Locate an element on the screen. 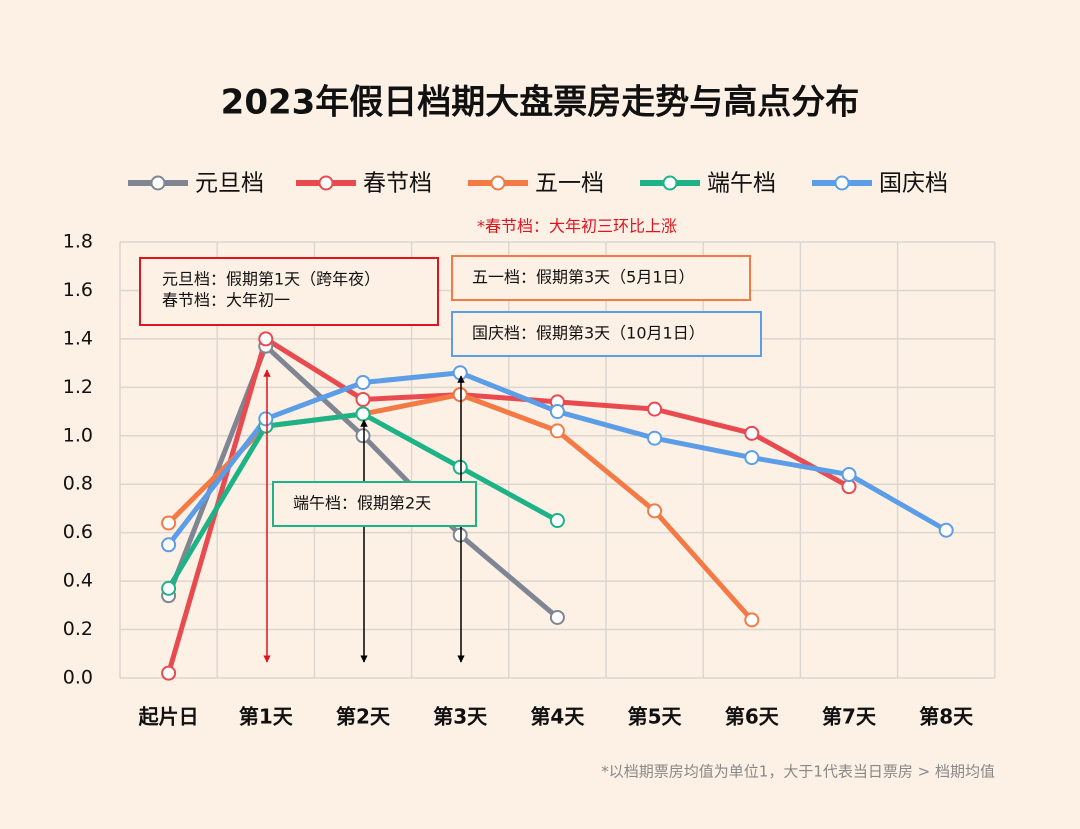  x-tick-label: 第6天 is located at coordinates (752, 717).